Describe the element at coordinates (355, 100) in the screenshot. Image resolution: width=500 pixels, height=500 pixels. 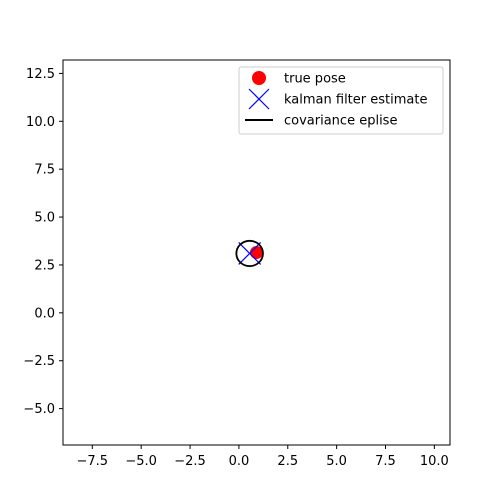
I see `legend-label: kalman filter estimate` at that location.